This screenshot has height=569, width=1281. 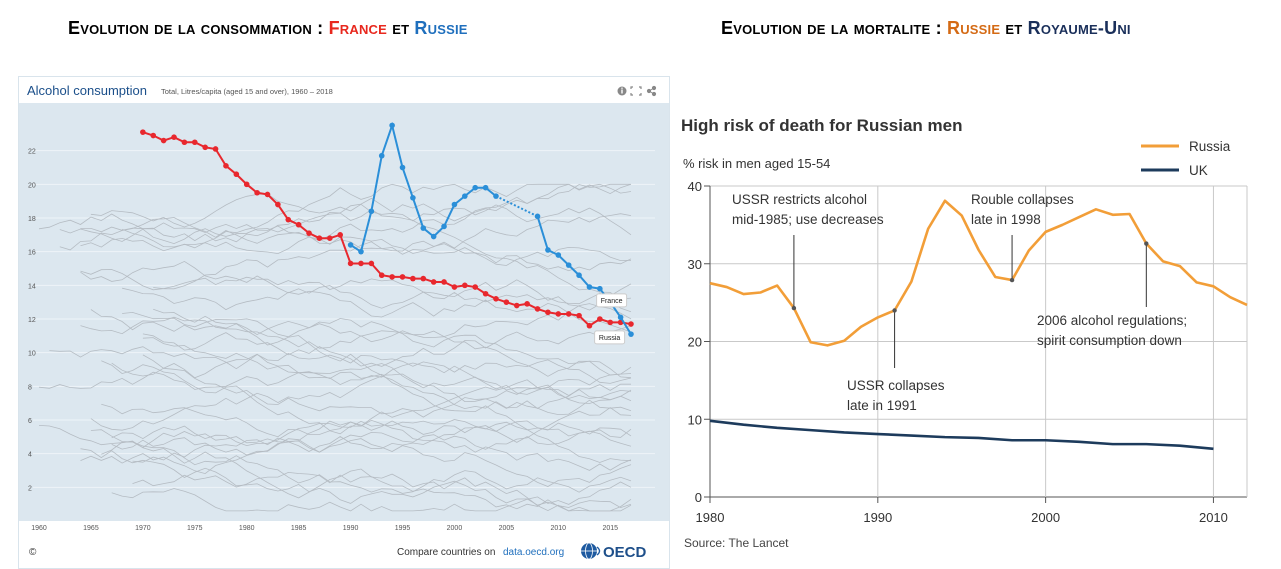 What do you see at coordinates (961, 435) in the screenshot?
I see `uk-risk-line` at bounding box center [961, 435].